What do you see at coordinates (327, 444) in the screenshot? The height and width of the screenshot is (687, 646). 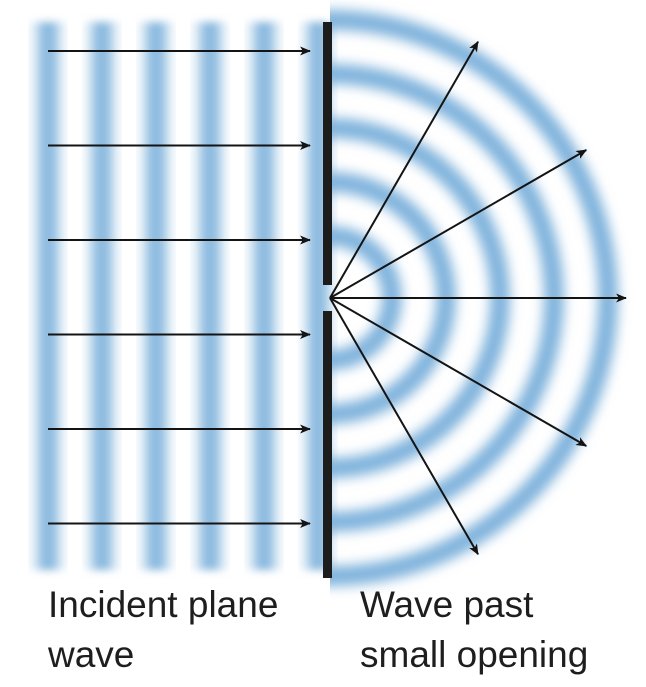 I see `barrier-lower` at bounding box center [327, 444].